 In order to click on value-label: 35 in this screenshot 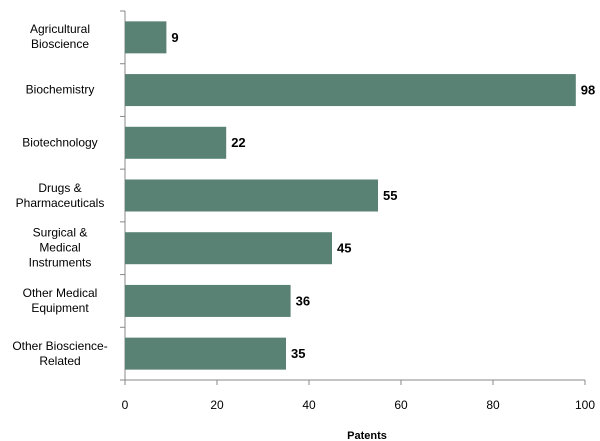, I will do `click(298, 353)`.